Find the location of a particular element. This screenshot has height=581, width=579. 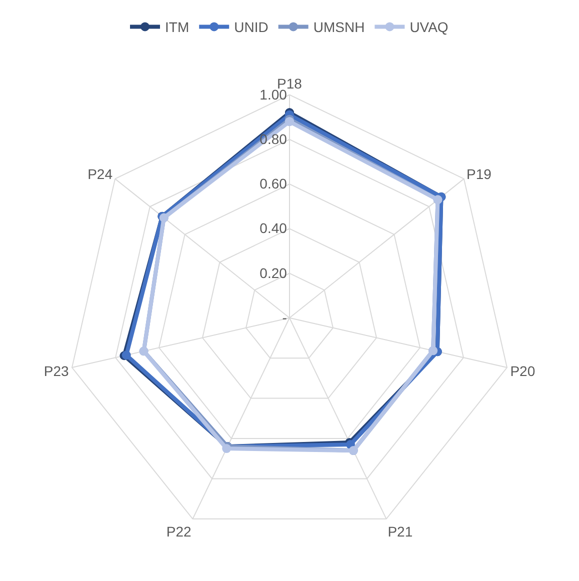

y-tick-label: - is located at coordinates (285, 317).